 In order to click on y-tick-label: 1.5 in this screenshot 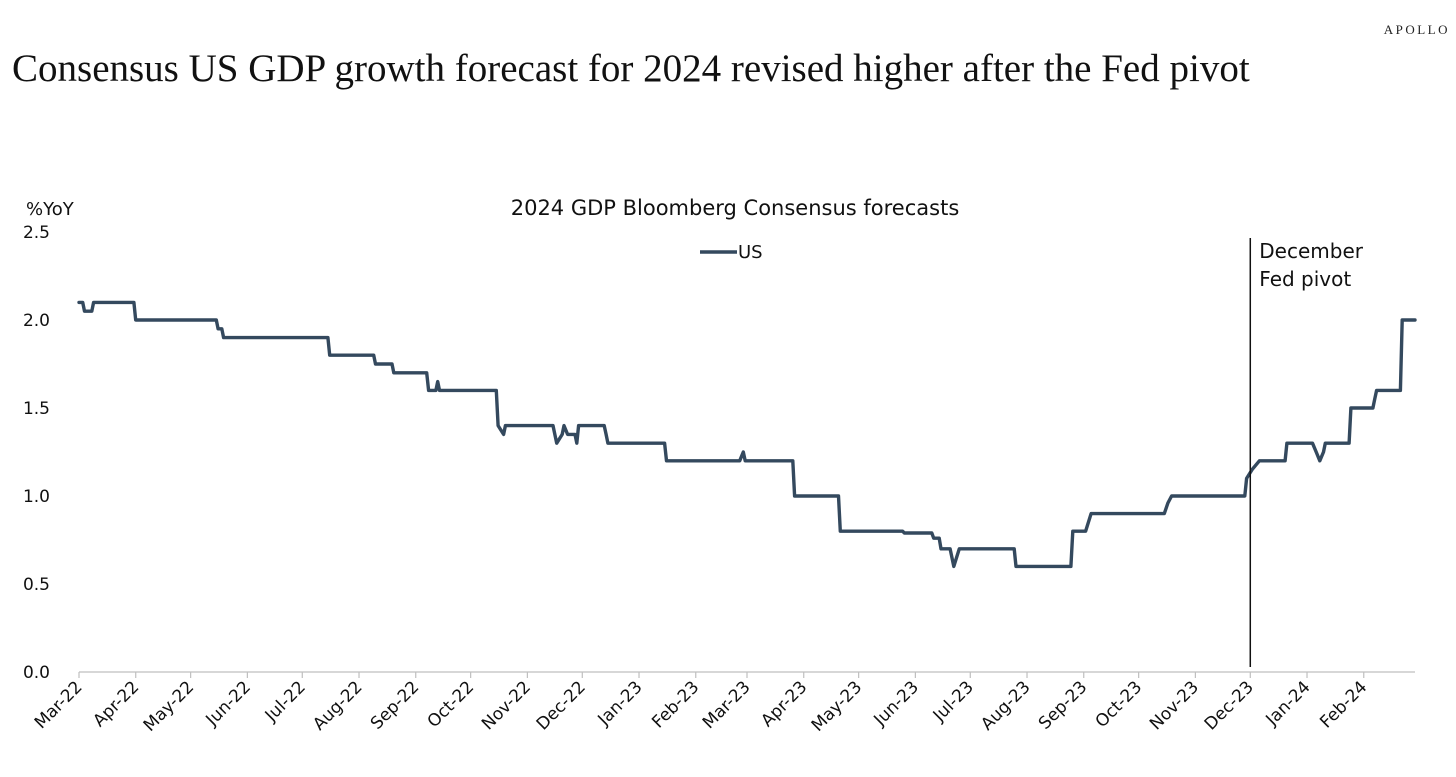, I will do `click(36, 409)`.